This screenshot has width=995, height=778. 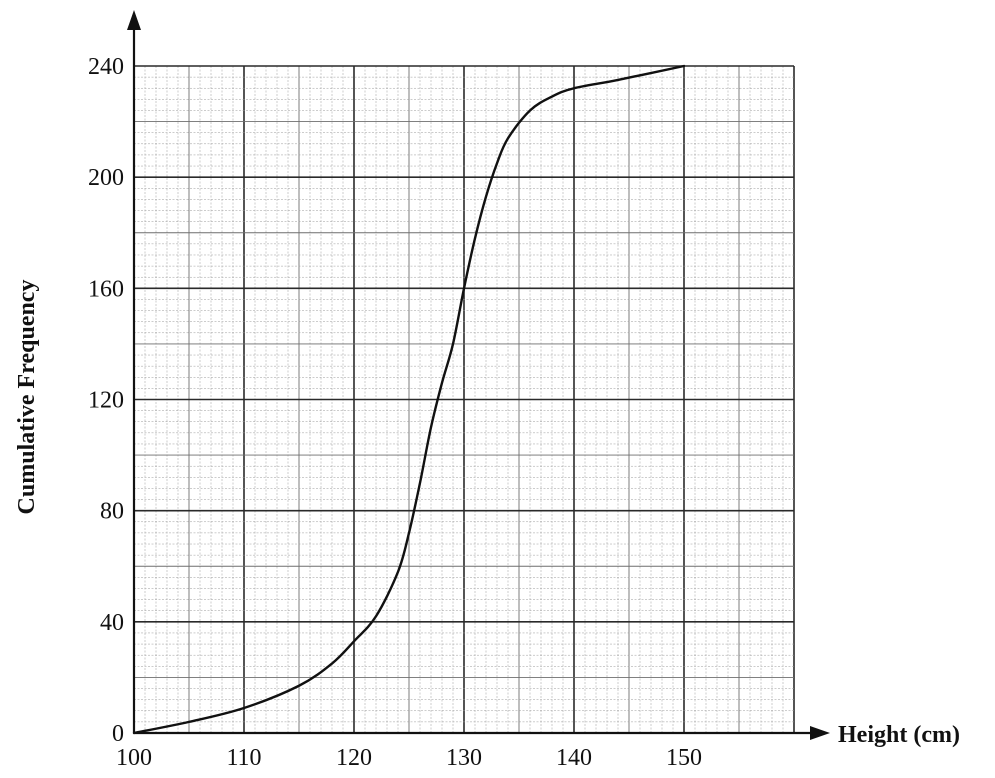 I want to click on y-tick-label: 0, so click(x=118, y=734).